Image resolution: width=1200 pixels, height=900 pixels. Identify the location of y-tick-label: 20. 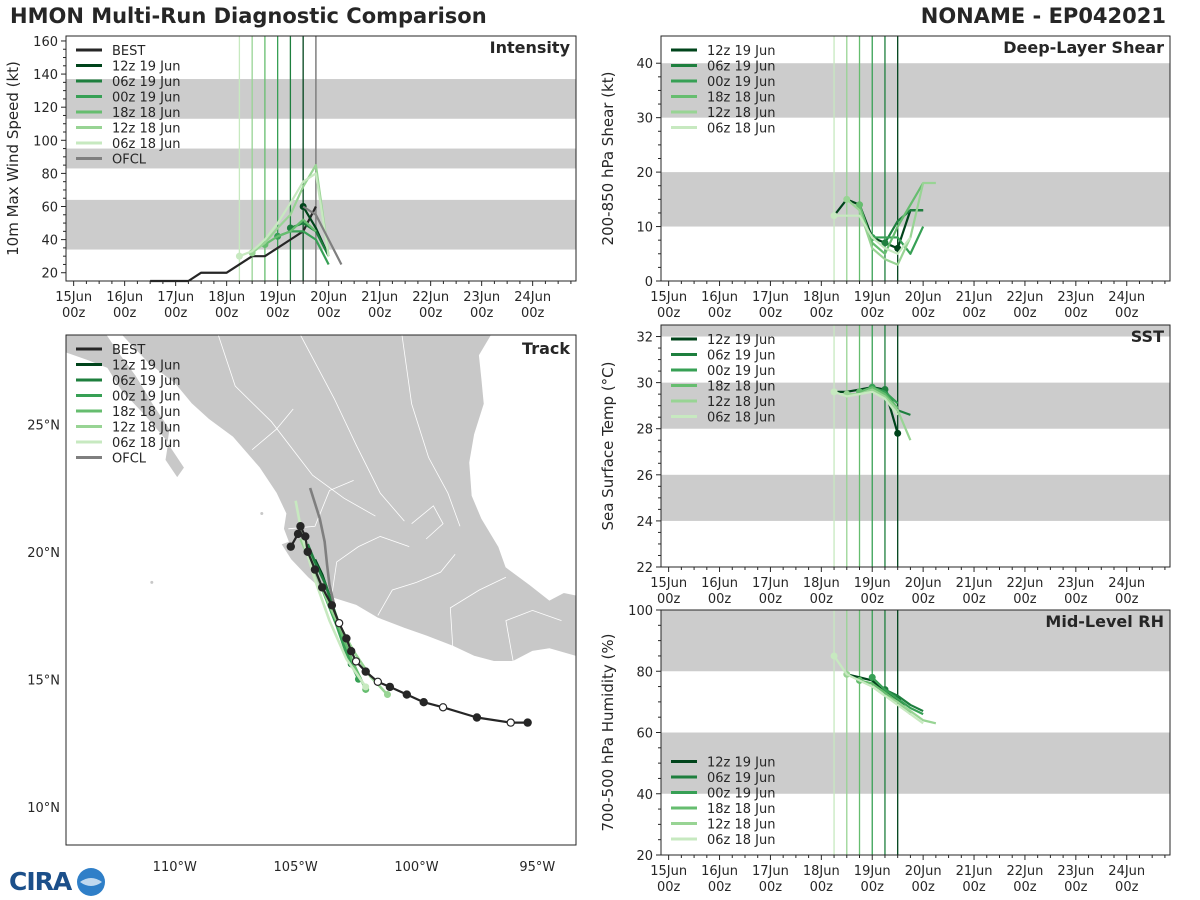
(644, 173).